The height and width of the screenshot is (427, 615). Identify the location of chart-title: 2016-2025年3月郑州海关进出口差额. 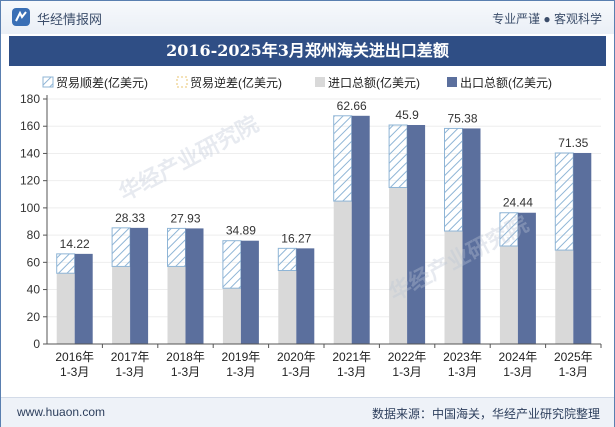
(307, 51).